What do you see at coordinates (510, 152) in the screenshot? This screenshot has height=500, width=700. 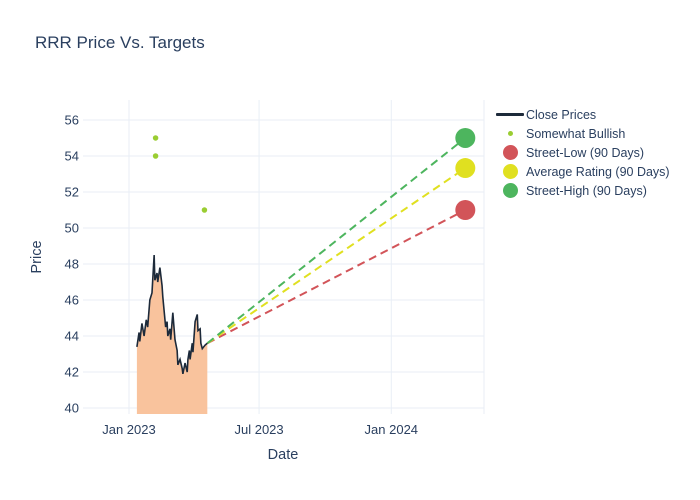 I see `red-circle-swatch-icon` at bounding box center [510, 152].